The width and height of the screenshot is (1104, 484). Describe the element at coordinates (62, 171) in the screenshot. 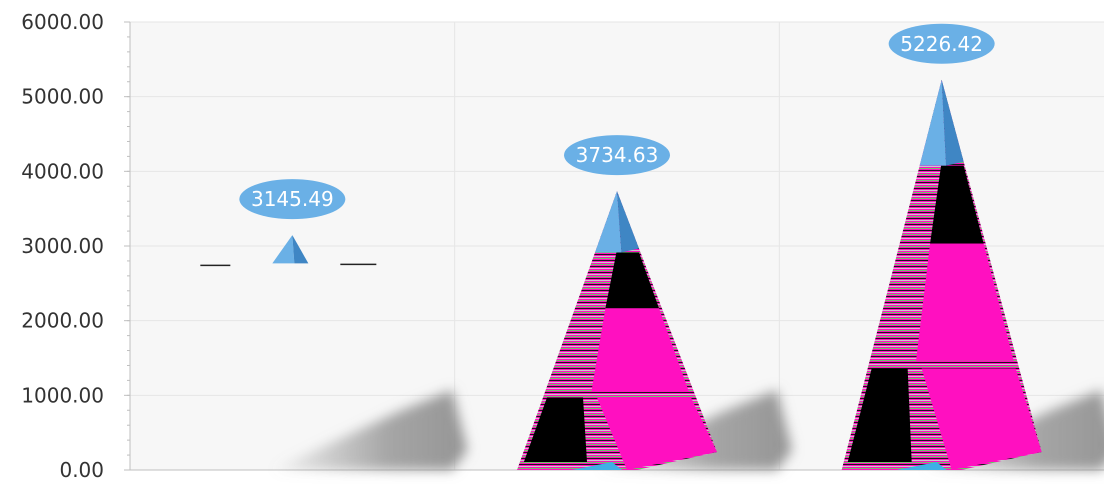

I see `y-tick-label-4: 4000.00` at that location.